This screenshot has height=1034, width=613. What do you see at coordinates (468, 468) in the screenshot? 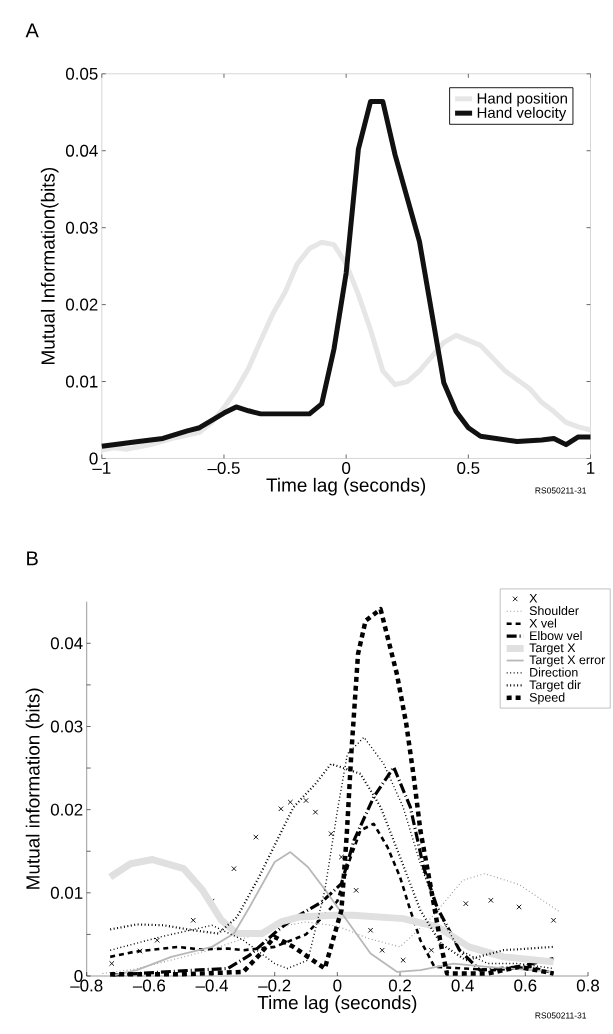
I see `x-tick-label: 0.5` at bounding box center [468, 468].